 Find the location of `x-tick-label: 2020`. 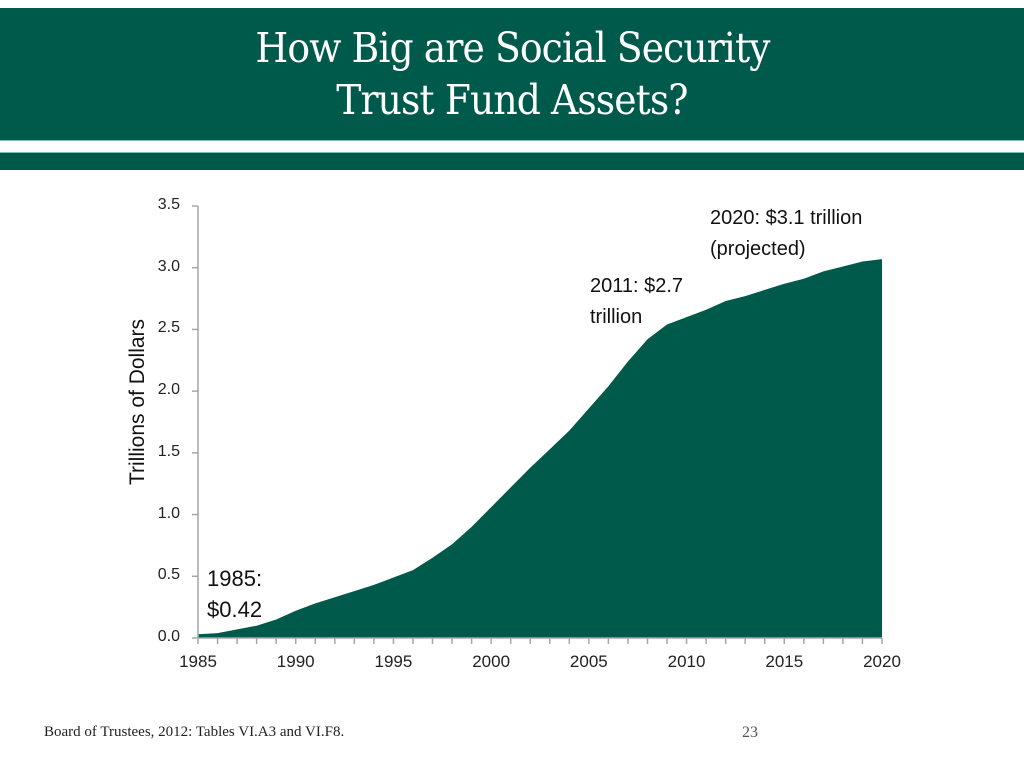

x-tick-label: 2020 is located at coordinates (882, 661).